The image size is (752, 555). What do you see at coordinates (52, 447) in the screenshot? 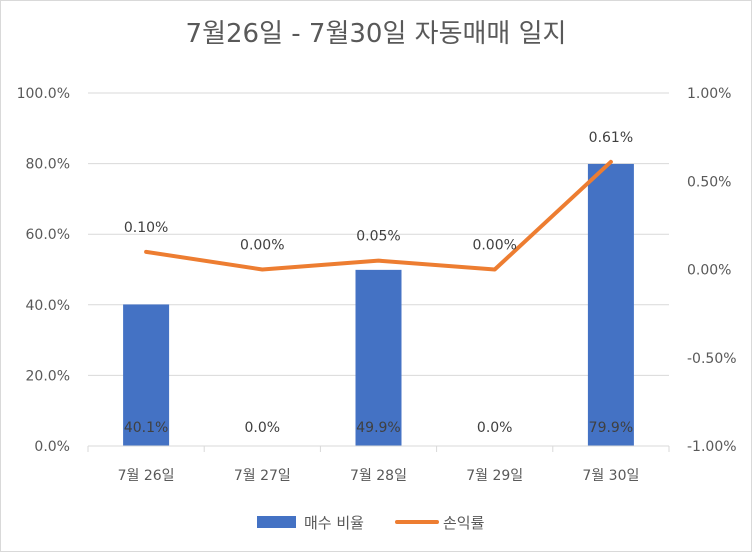
I see `left-y-tick-label: 0.0%` at bounding box center [52, 447].